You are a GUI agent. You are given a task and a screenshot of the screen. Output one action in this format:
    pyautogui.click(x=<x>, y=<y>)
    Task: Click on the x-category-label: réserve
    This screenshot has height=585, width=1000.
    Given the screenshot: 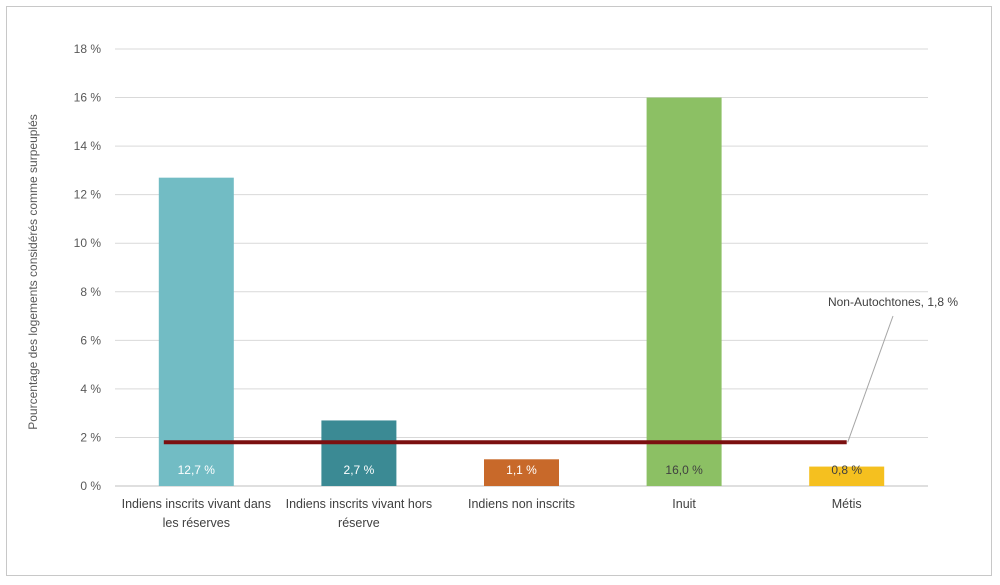 What is the action you would take?
    pyautogui.click(x=359, y=523)
    